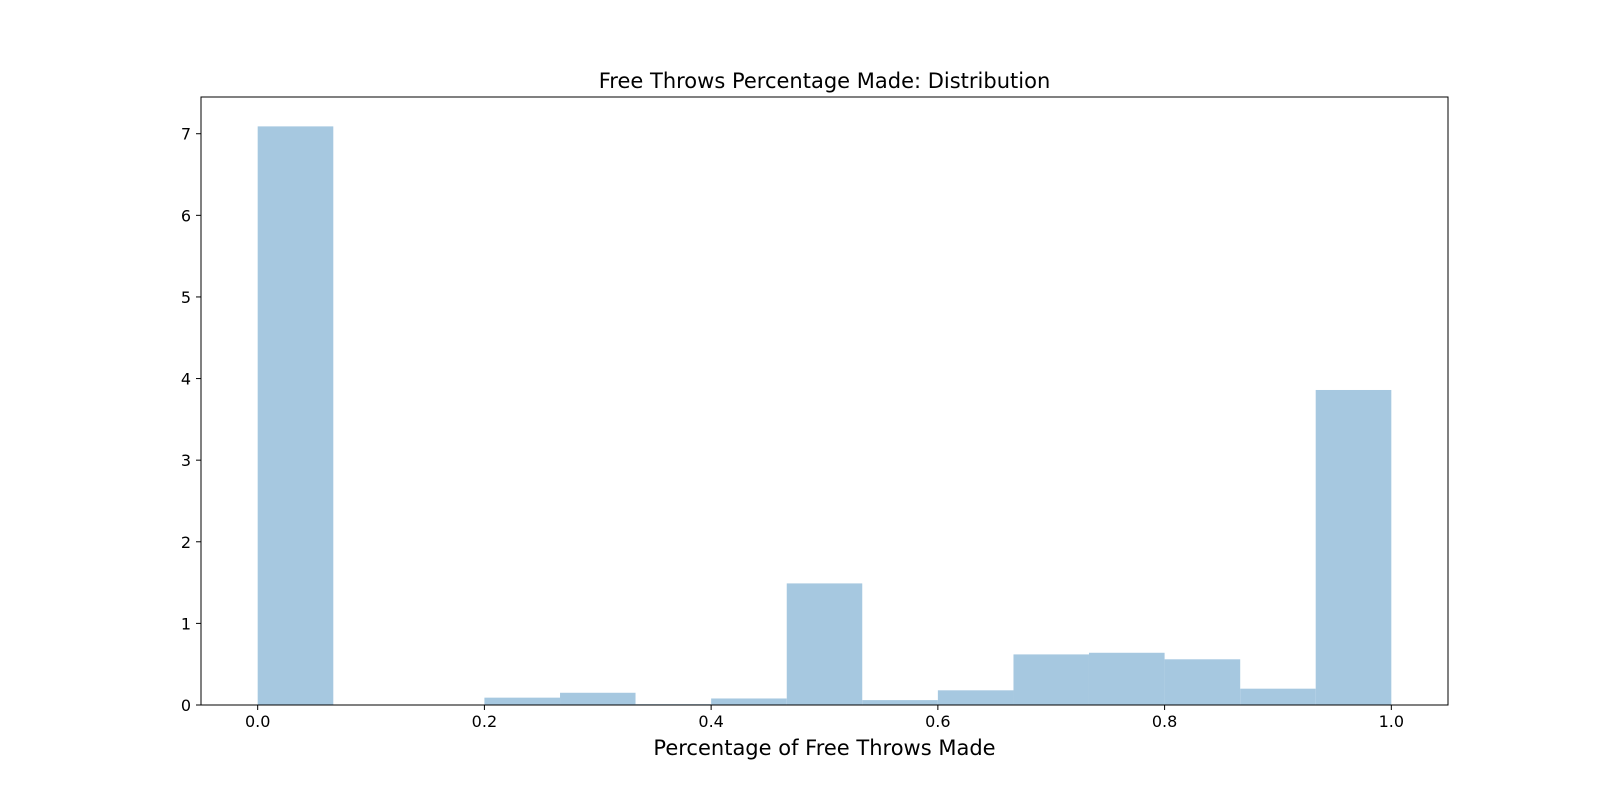 This screenshot has width=1600, height=800. What do you see at coordinates (1391, 721) in the screenshot?
I see `x-tick-label: 1.0` at bounding box center [1391, 721].